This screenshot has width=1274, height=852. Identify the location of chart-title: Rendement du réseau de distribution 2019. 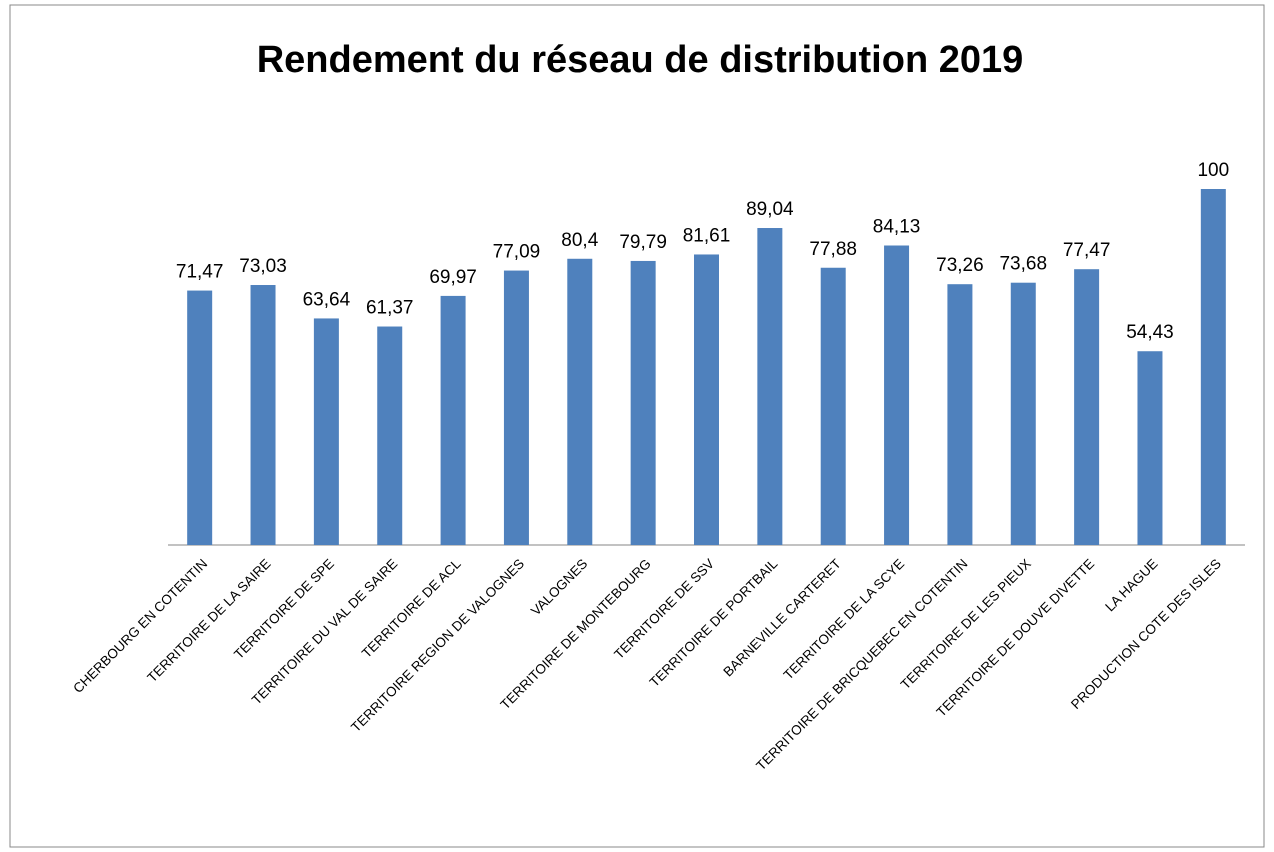
(640, 60).